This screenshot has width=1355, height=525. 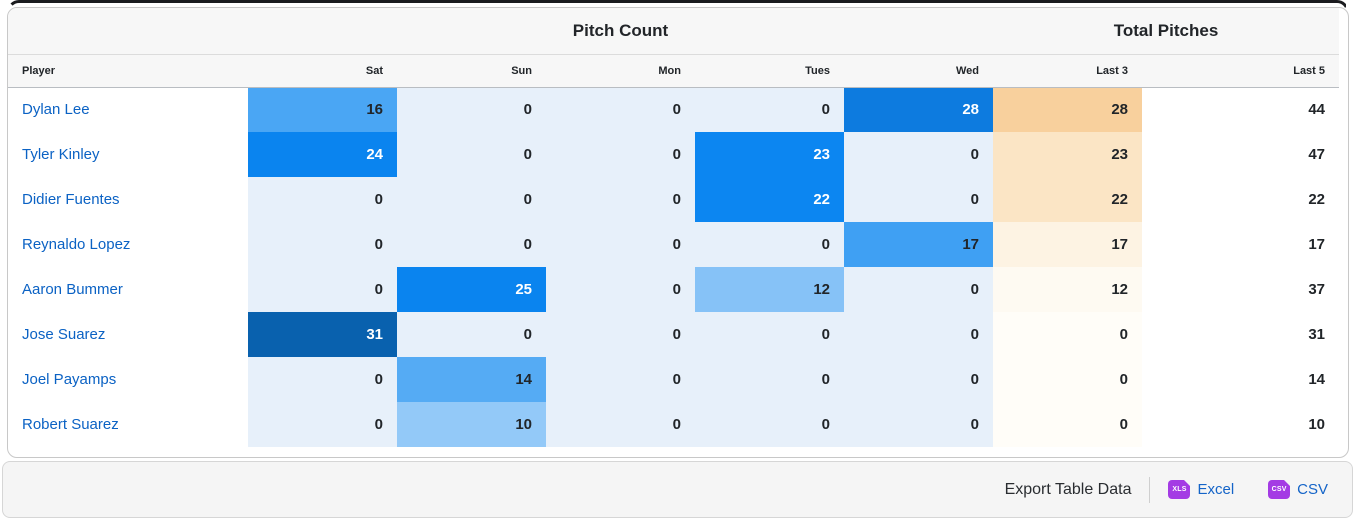 What do you see at coordinates (471, 71) in the screenshot?
I see `column-header-sun: Sun` at bounding box center [471, 71].